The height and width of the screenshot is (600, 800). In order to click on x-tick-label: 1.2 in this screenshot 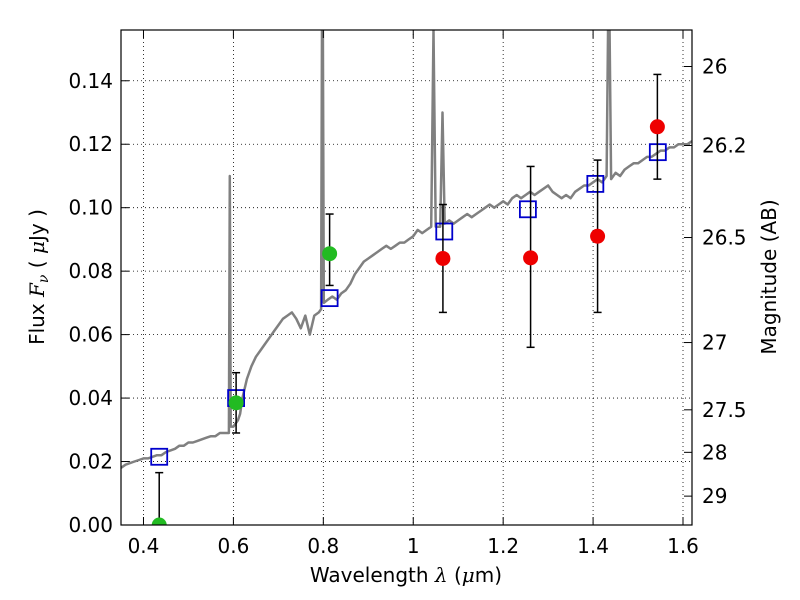, I will do `click(503, 546)`.